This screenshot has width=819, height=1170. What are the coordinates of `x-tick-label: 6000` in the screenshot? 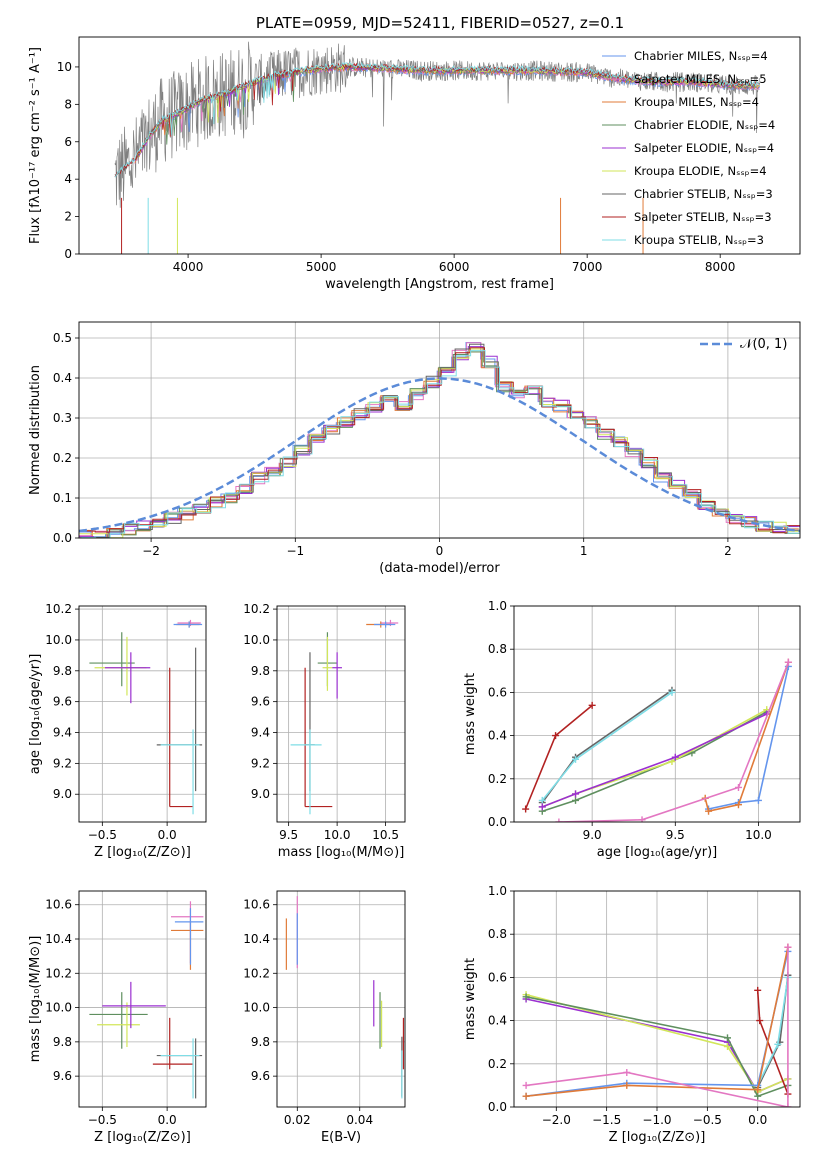 It's located at (454, 267).